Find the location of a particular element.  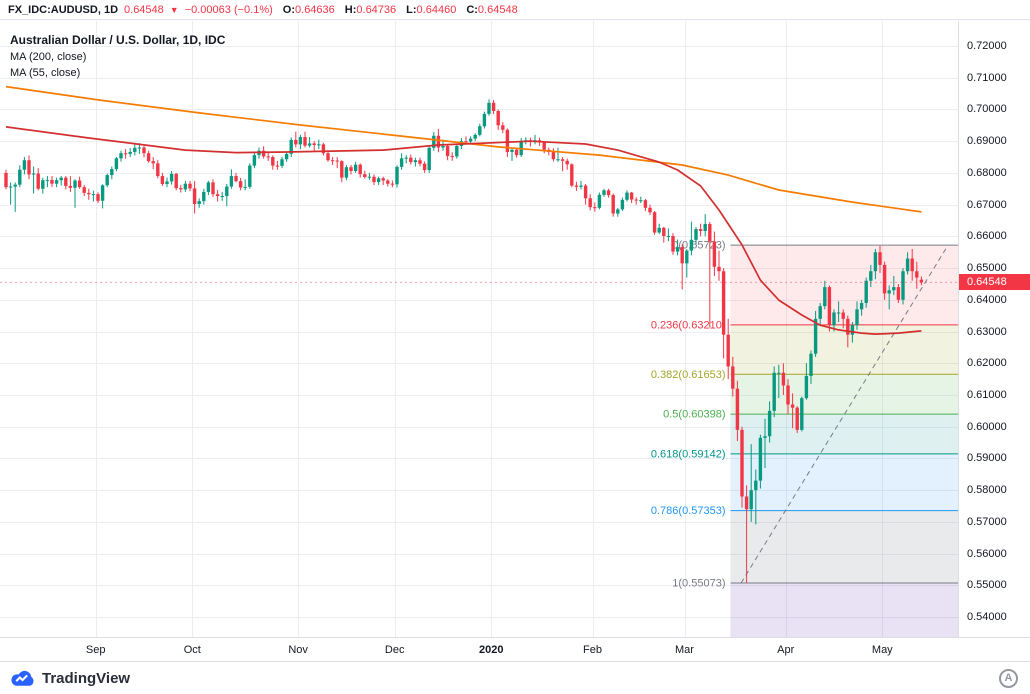

price-tick-label: 0.72000 is located at coordinates (987, 45).